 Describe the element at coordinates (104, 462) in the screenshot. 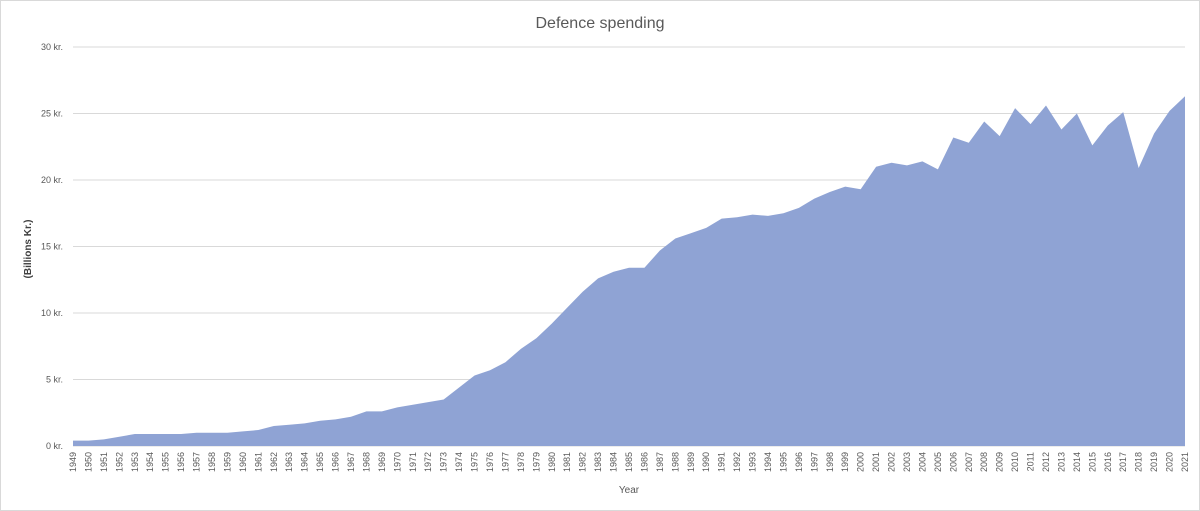

I see `x-tick-label: 1951` at that location.